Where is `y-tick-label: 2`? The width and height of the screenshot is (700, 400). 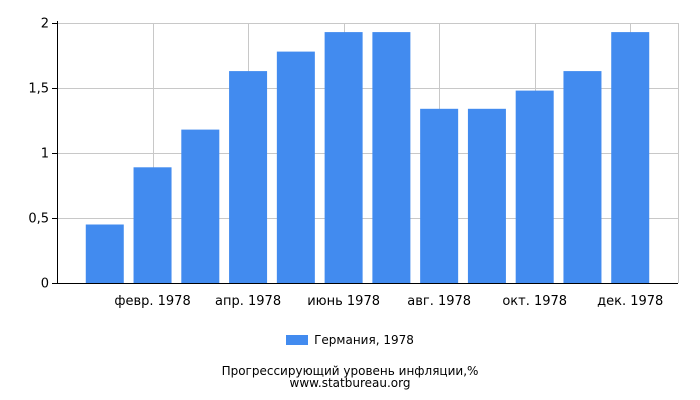
y-tick-label: 2 is located at coordinates (45, 24).